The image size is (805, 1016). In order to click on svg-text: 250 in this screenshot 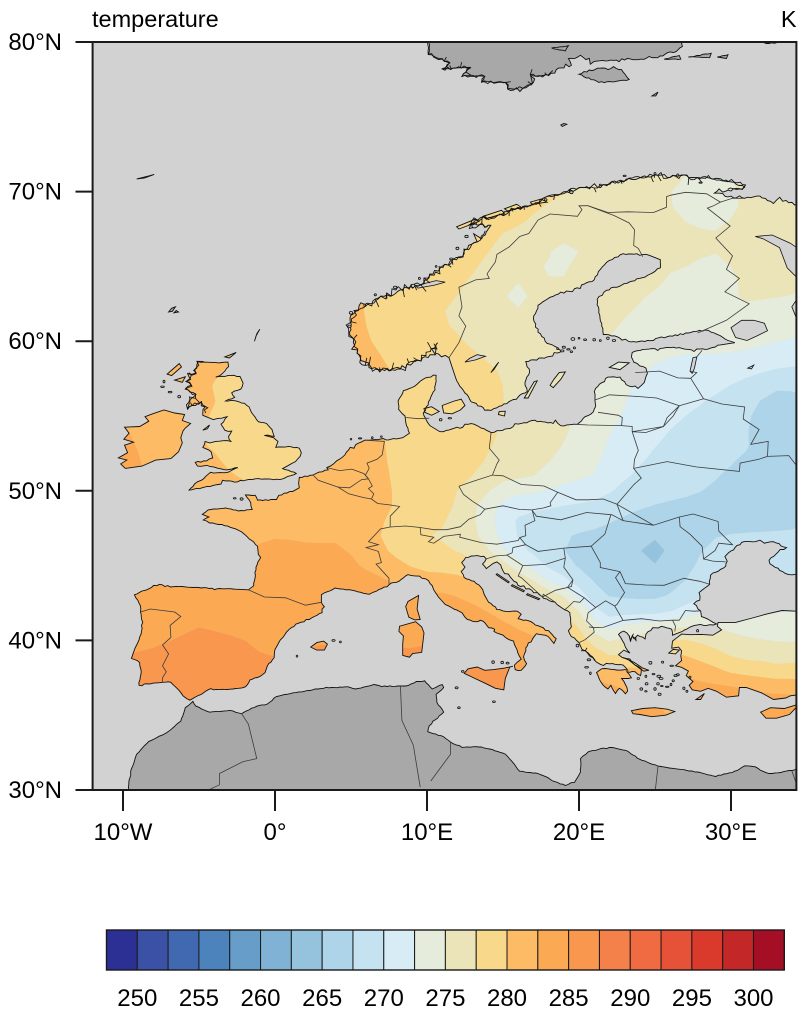, I will do `click(137, 998)`.